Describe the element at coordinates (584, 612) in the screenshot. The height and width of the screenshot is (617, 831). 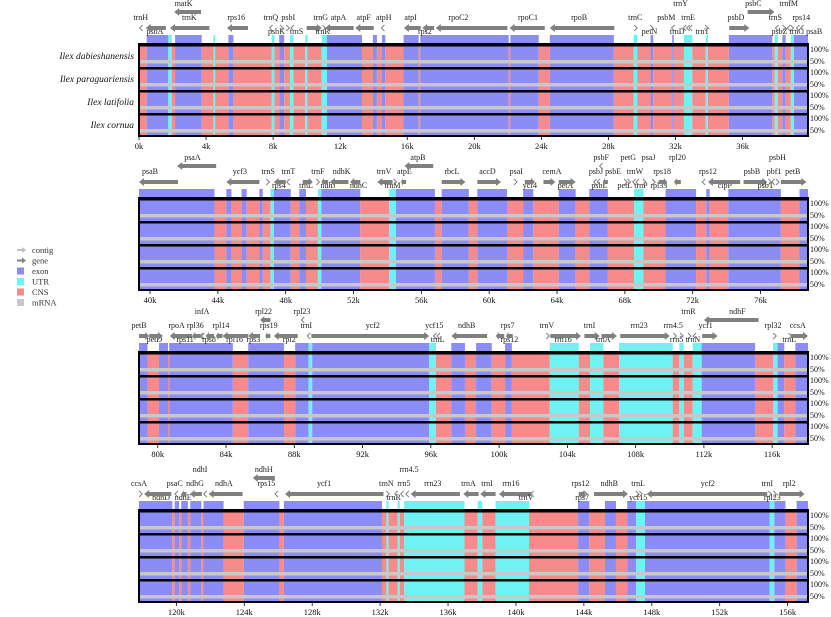
I see `axis-tick-label: 144k` at that location.